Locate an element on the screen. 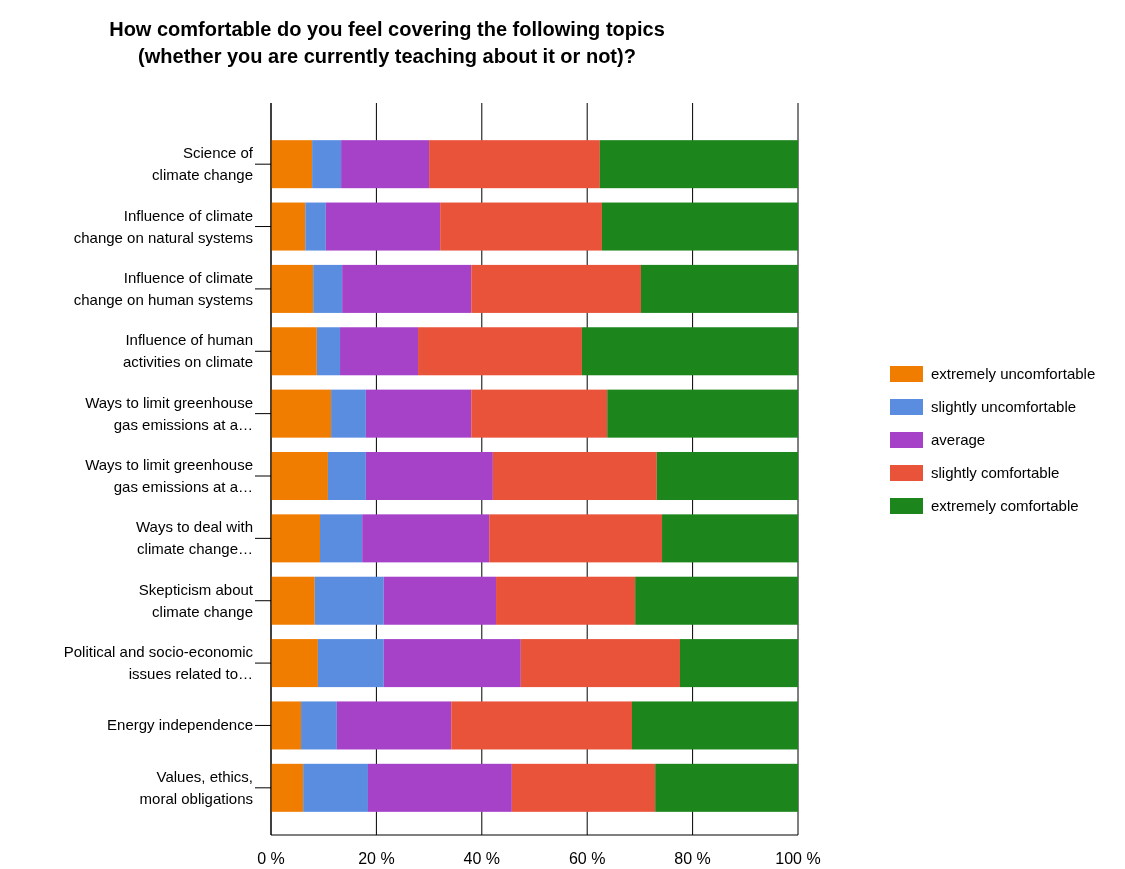  y-tick-label: Science of climate change is located at coordinates (203, 164).